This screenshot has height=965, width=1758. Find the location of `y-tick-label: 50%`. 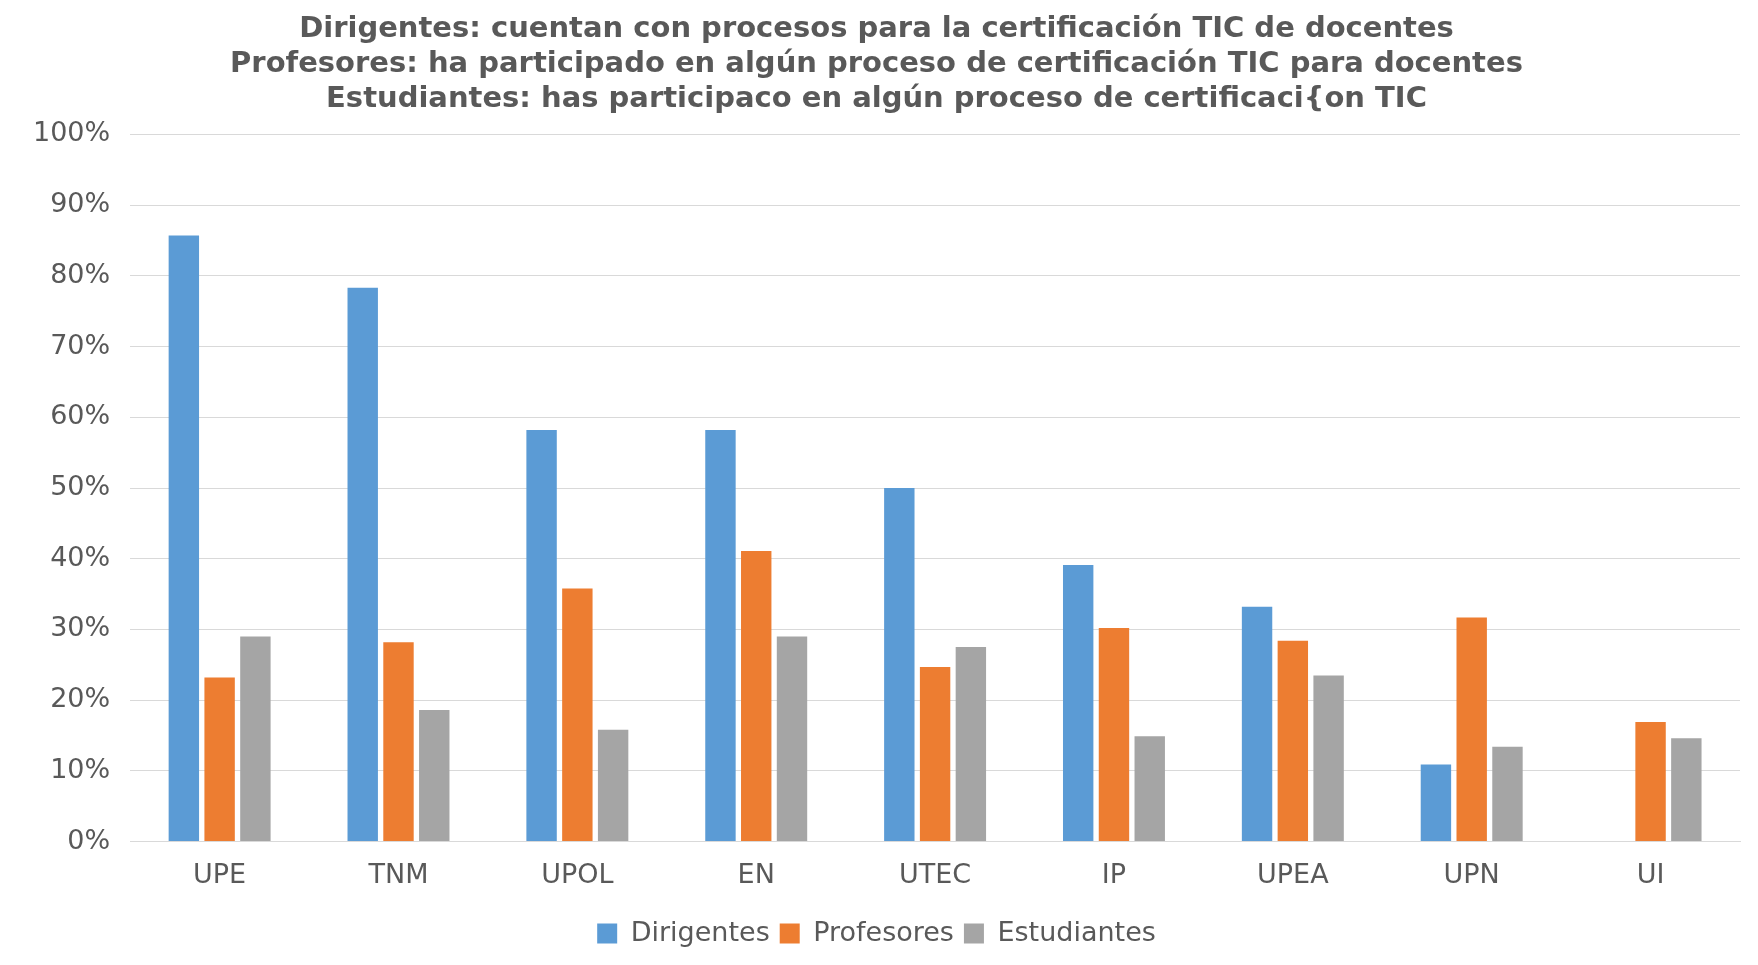

y-tick-label: 50% is located at coordinates (80, 486).